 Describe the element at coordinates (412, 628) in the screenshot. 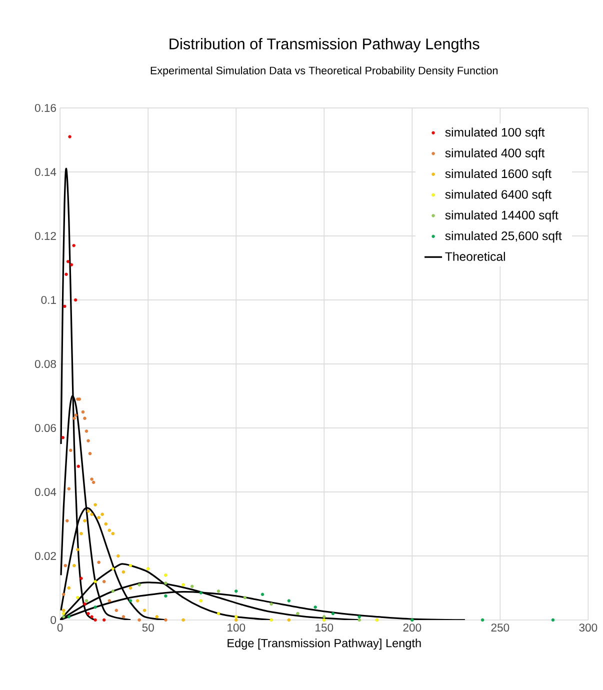

I see `x-tick-label: 200` at that location.